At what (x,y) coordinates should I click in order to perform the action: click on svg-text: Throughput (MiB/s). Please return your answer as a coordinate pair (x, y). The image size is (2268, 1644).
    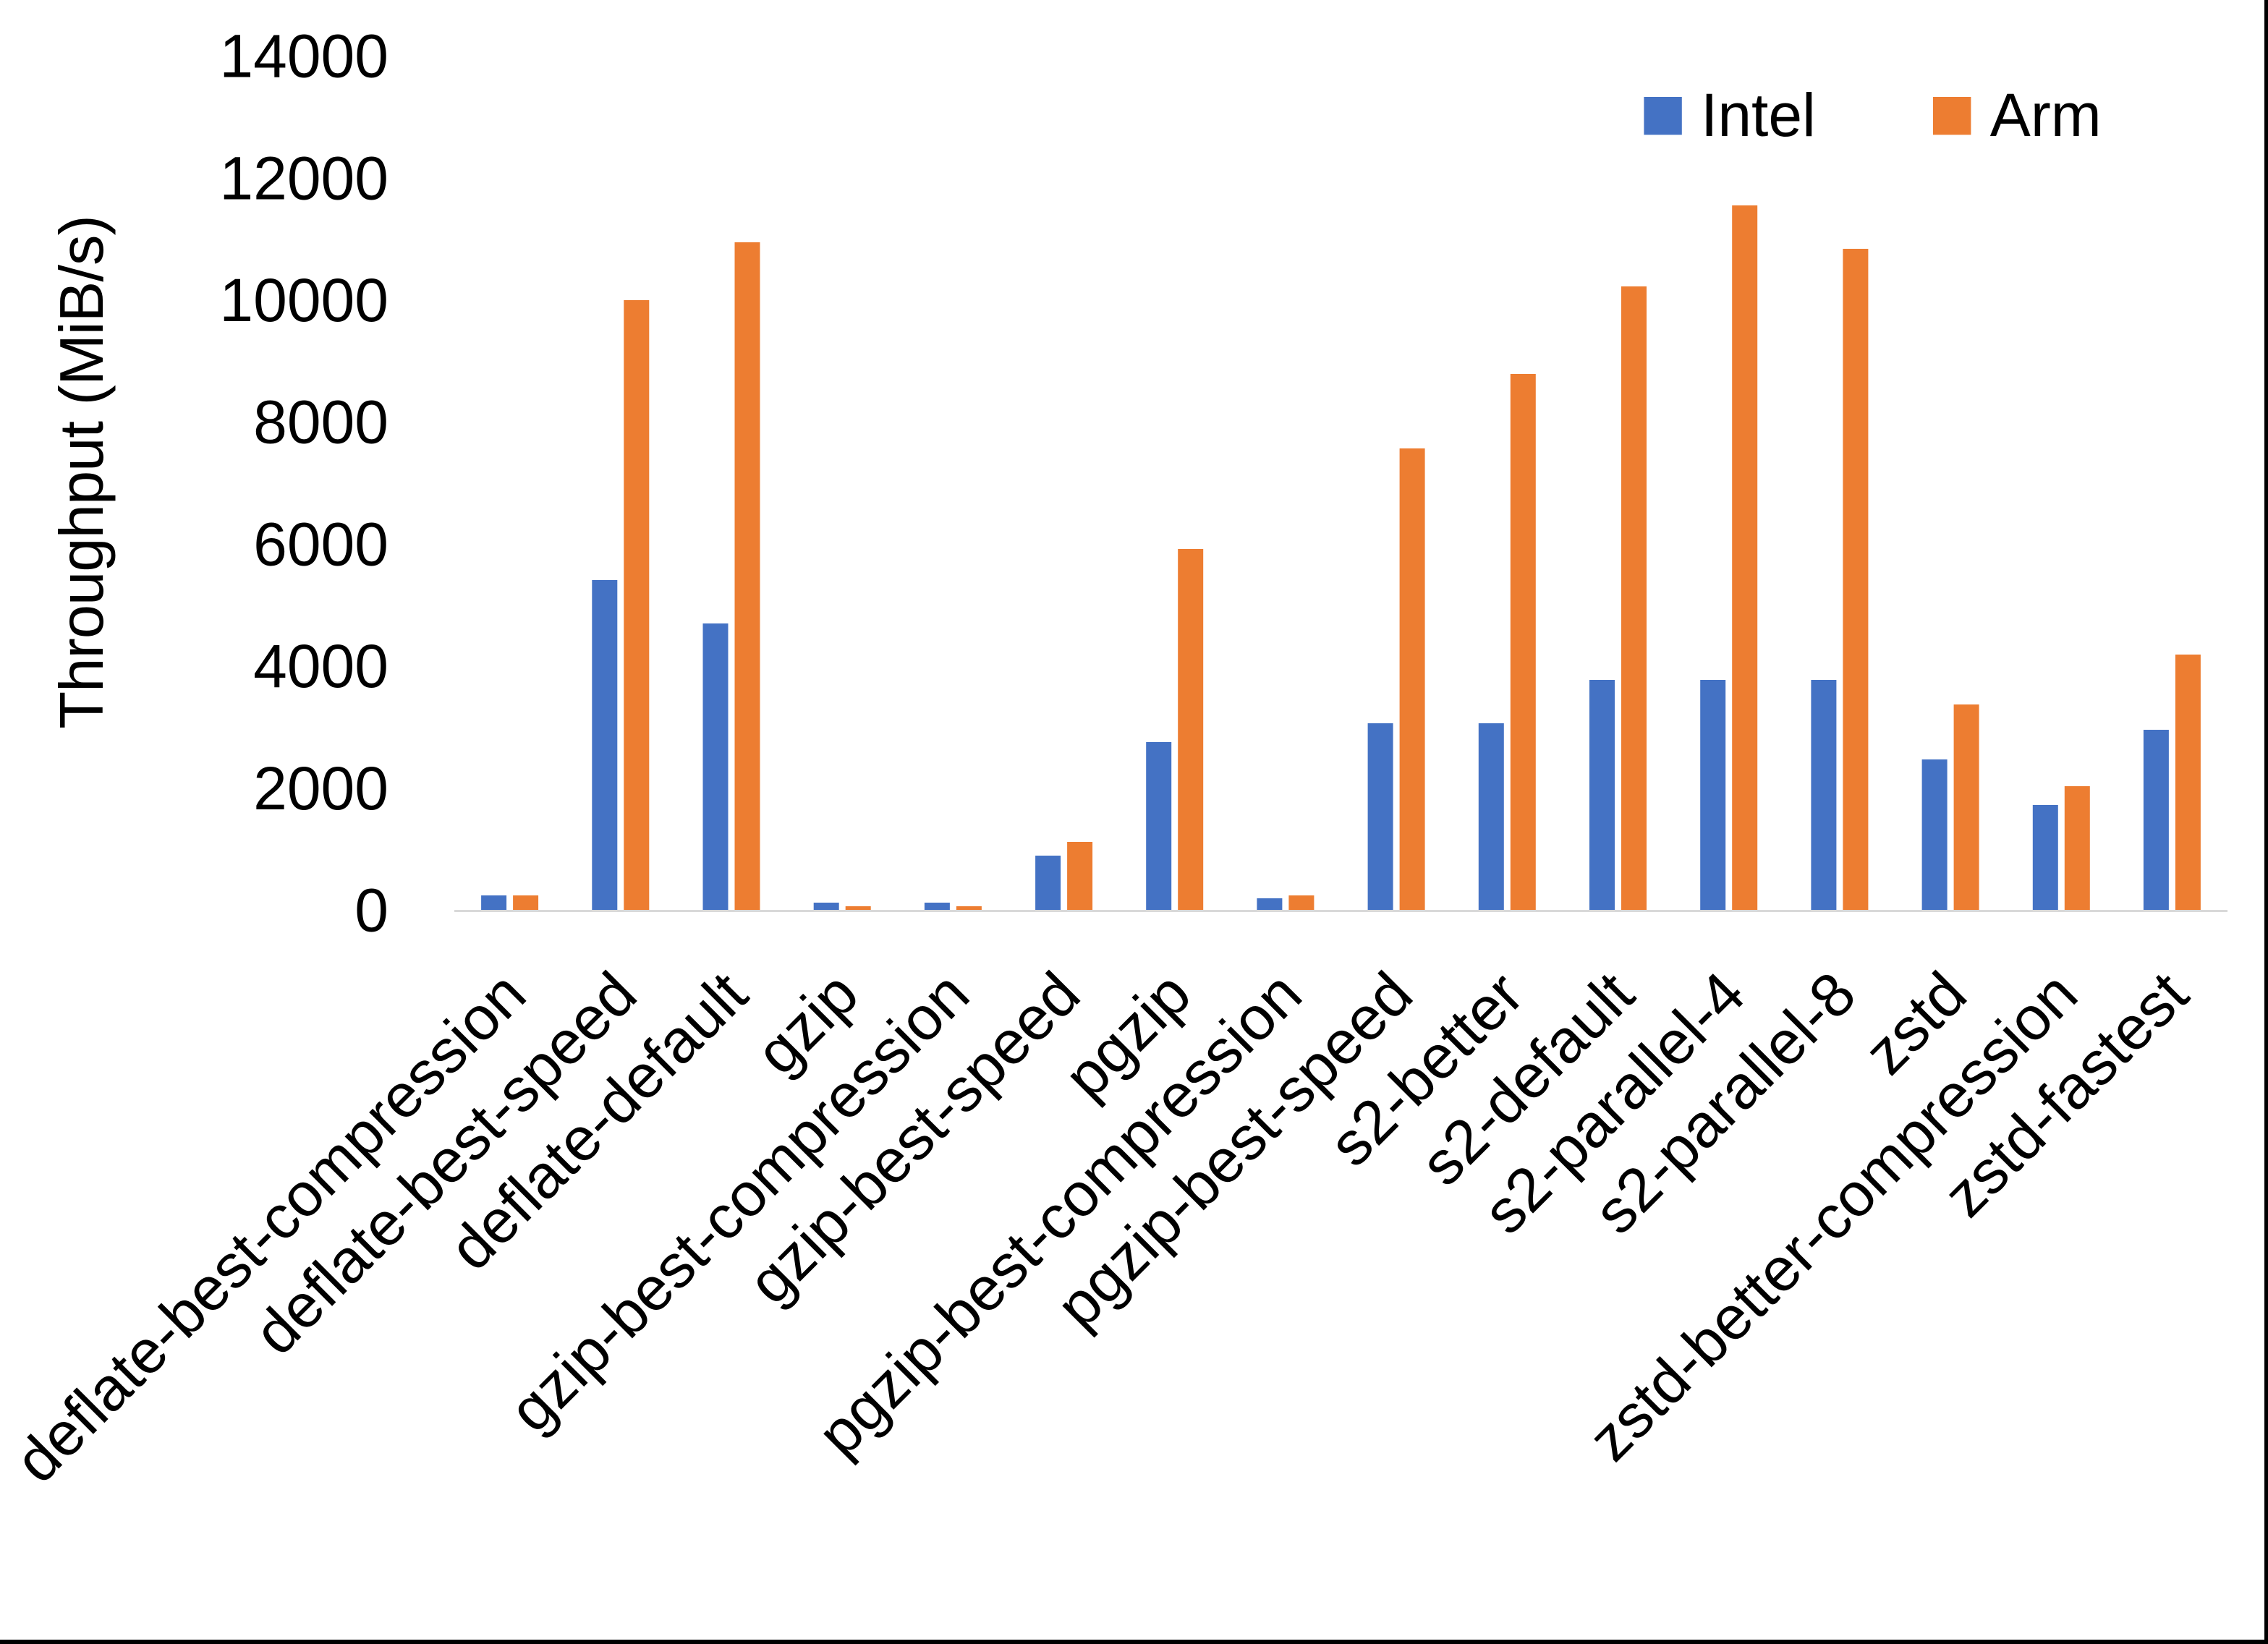
    Looking at the image, I should click on (82, 472).